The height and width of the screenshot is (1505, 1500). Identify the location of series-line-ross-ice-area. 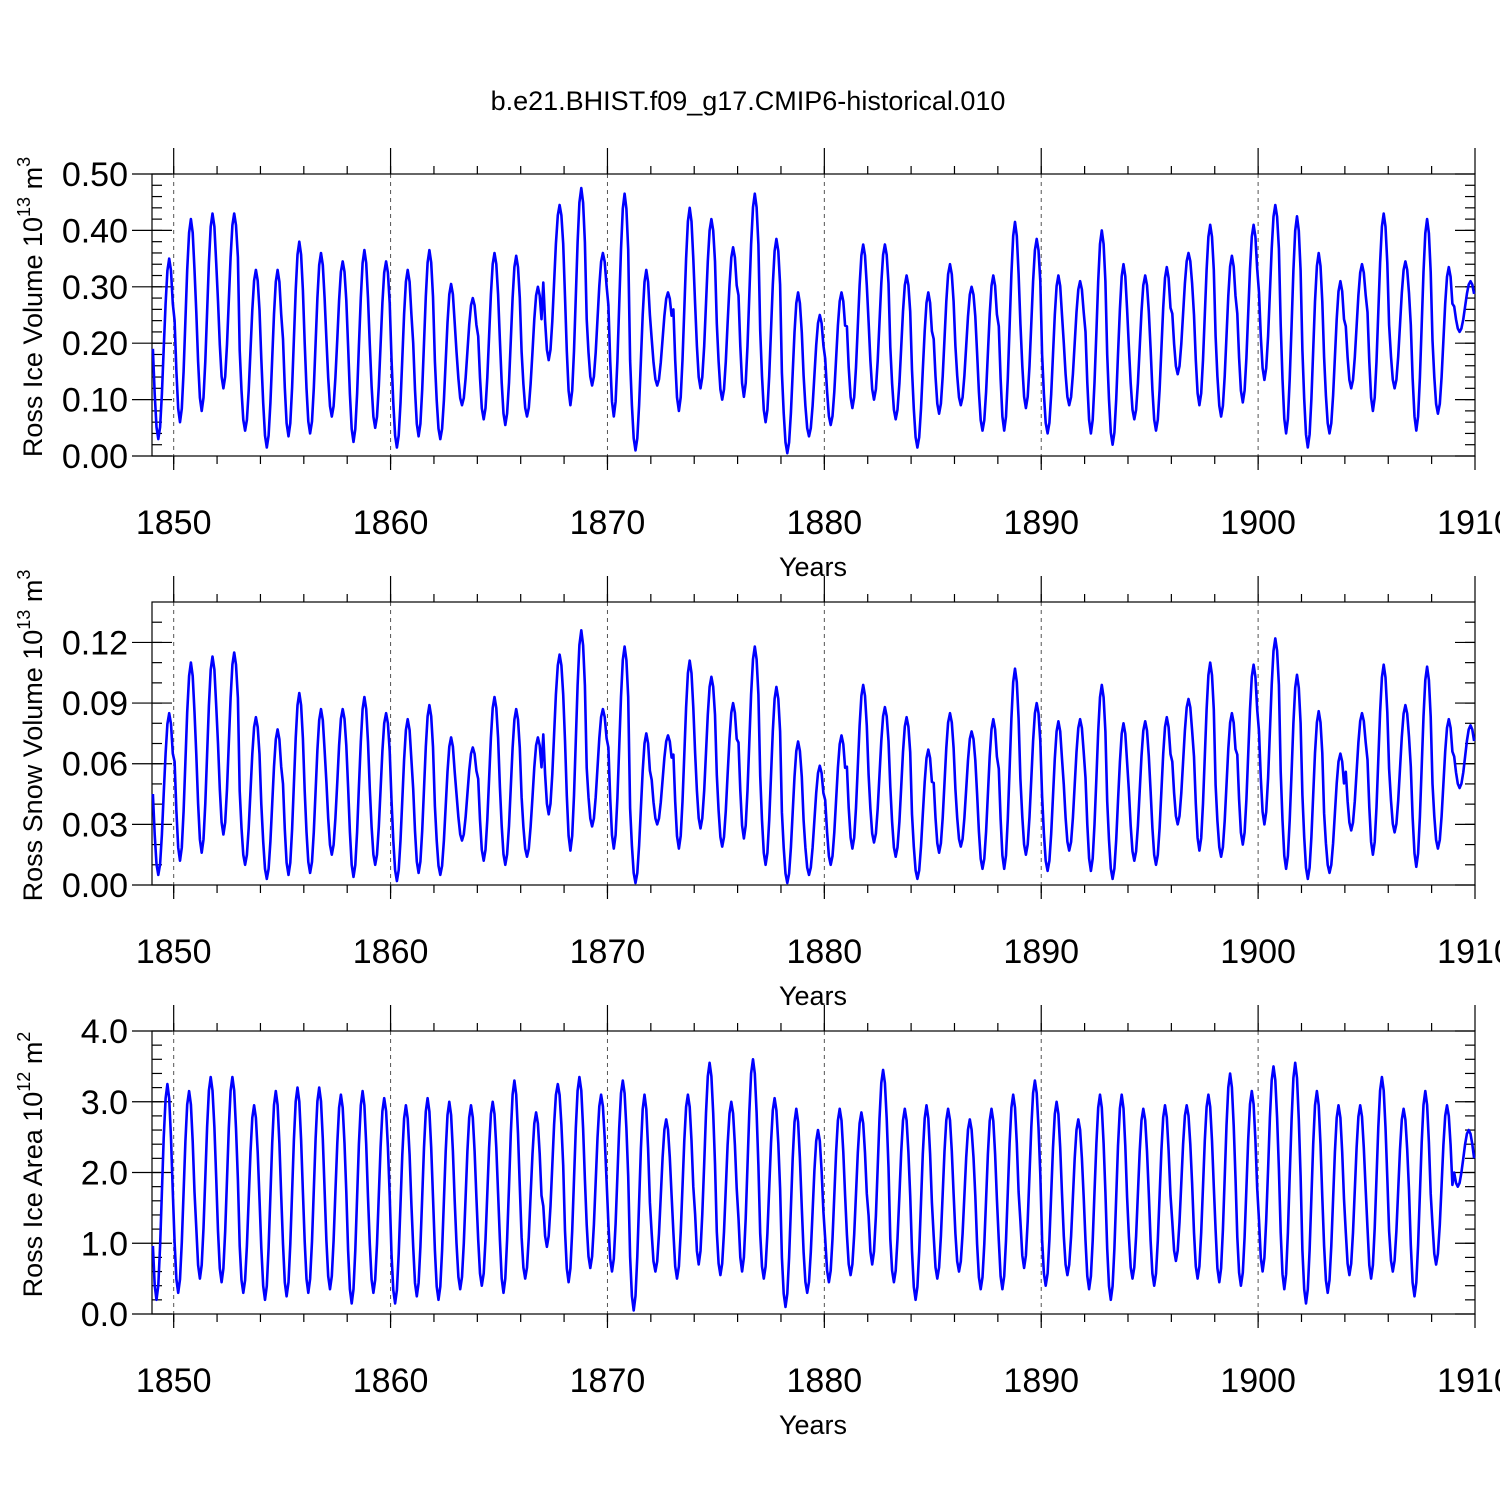
(813, 1185).